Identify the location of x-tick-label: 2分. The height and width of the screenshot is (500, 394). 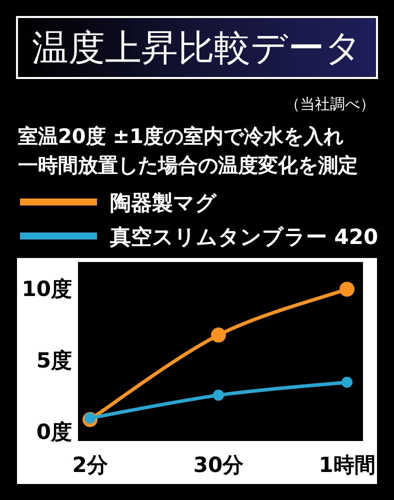
(90, 465).